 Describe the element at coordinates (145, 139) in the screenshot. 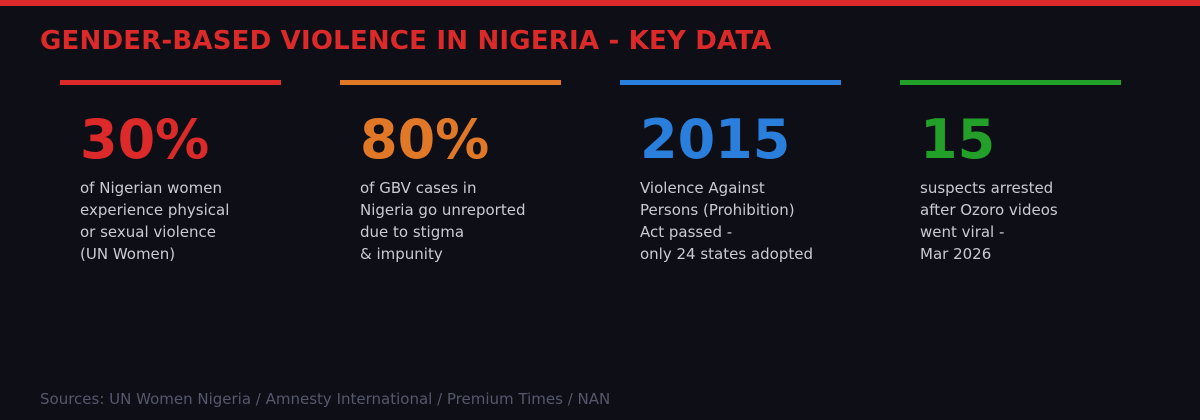

I see `stat-value: 30%` at that location.